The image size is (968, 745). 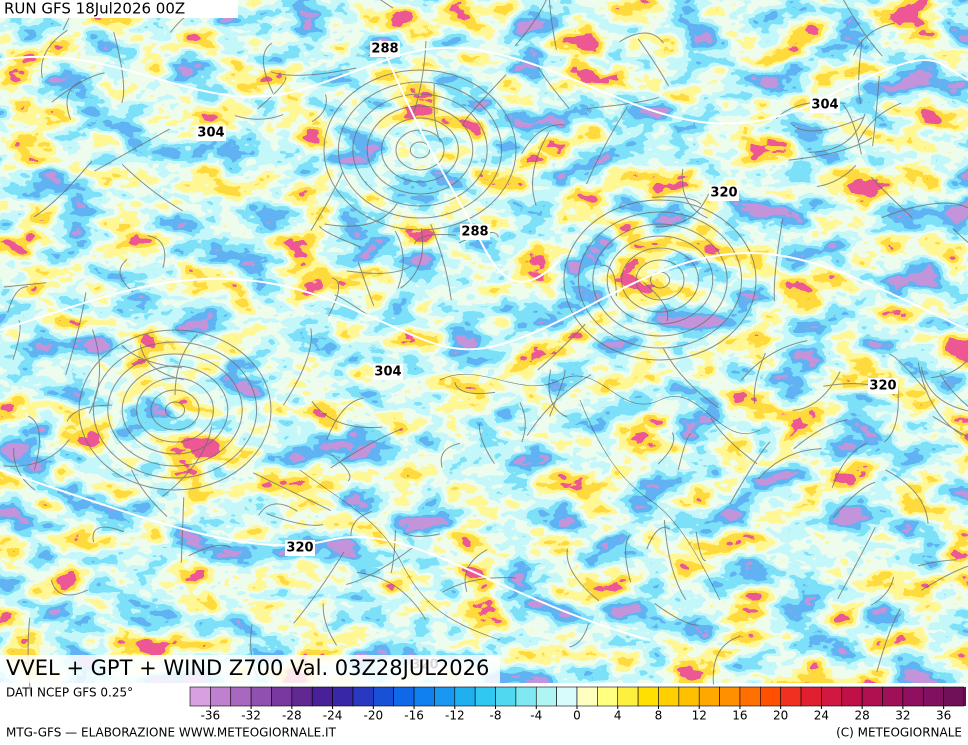 I want to click on colorbar-tick-label: 20, so click(x=780, y=716).